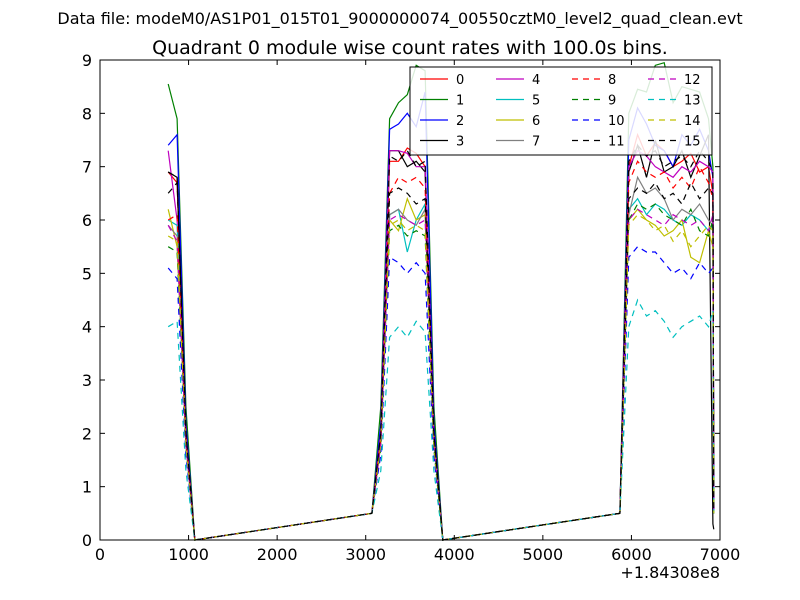  Describe the element at coordinates (365, 554) in the screenshot. I see `x-tick-label: 3000` at that location.